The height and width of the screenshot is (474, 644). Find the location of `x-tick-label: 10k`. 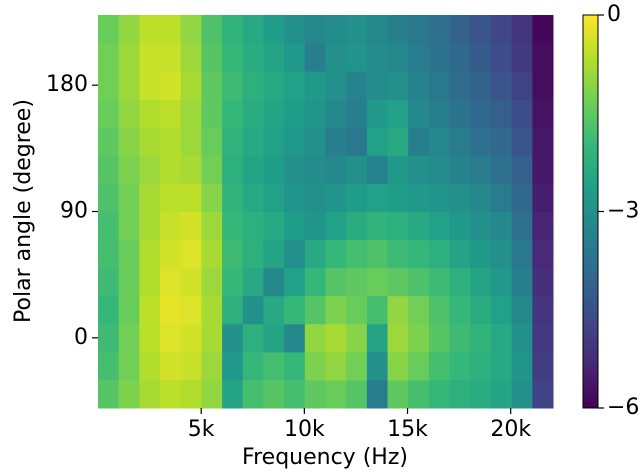

x-tick-label: 10k is located at coordinates (304, 429).